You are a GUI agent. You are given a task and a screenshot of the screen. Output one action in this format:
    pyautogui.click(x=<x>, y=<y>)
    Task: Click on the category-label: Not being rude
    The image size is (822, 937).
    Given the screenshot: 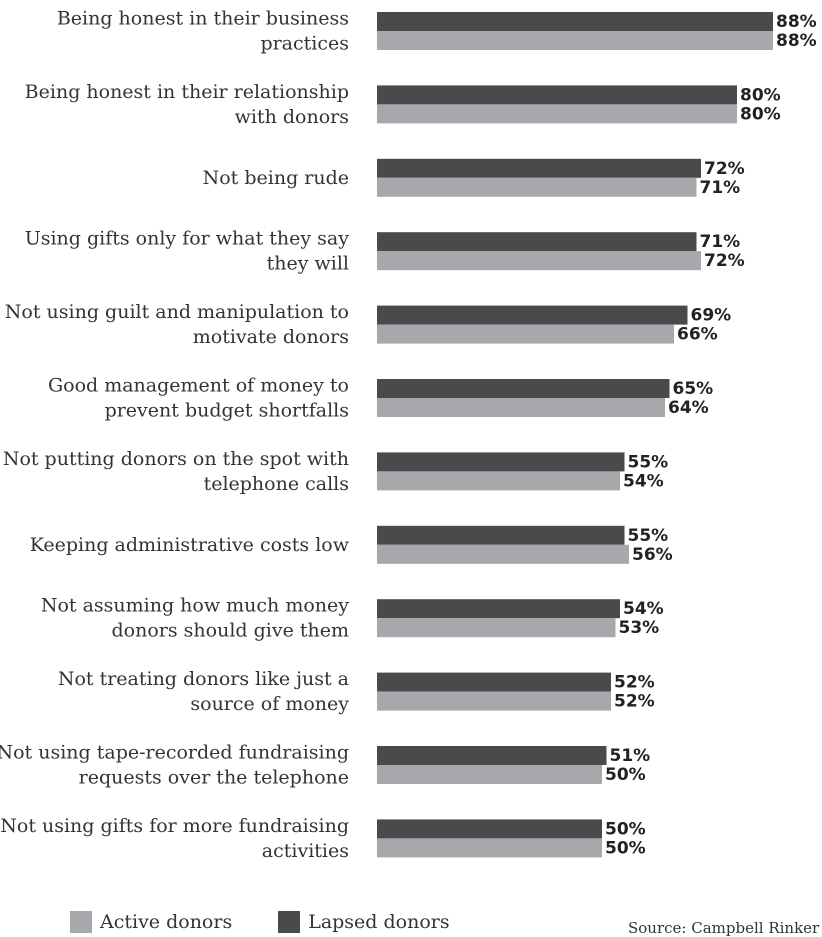 What is the action you would take?
    pyautogui.click(x=276, y=178)
    